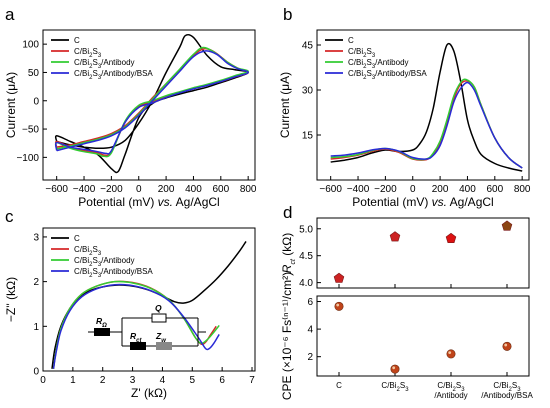  What do you see at coordinates (507, 395) in the screenshot?
I see `category-label: /Antibody/BSA` at bounding box center [507, 395].